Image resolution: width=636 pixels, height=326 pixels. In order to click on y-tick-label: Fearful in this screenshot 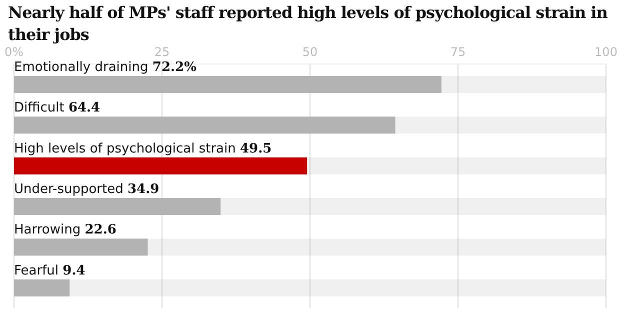, I will do `click(38, 270)`.